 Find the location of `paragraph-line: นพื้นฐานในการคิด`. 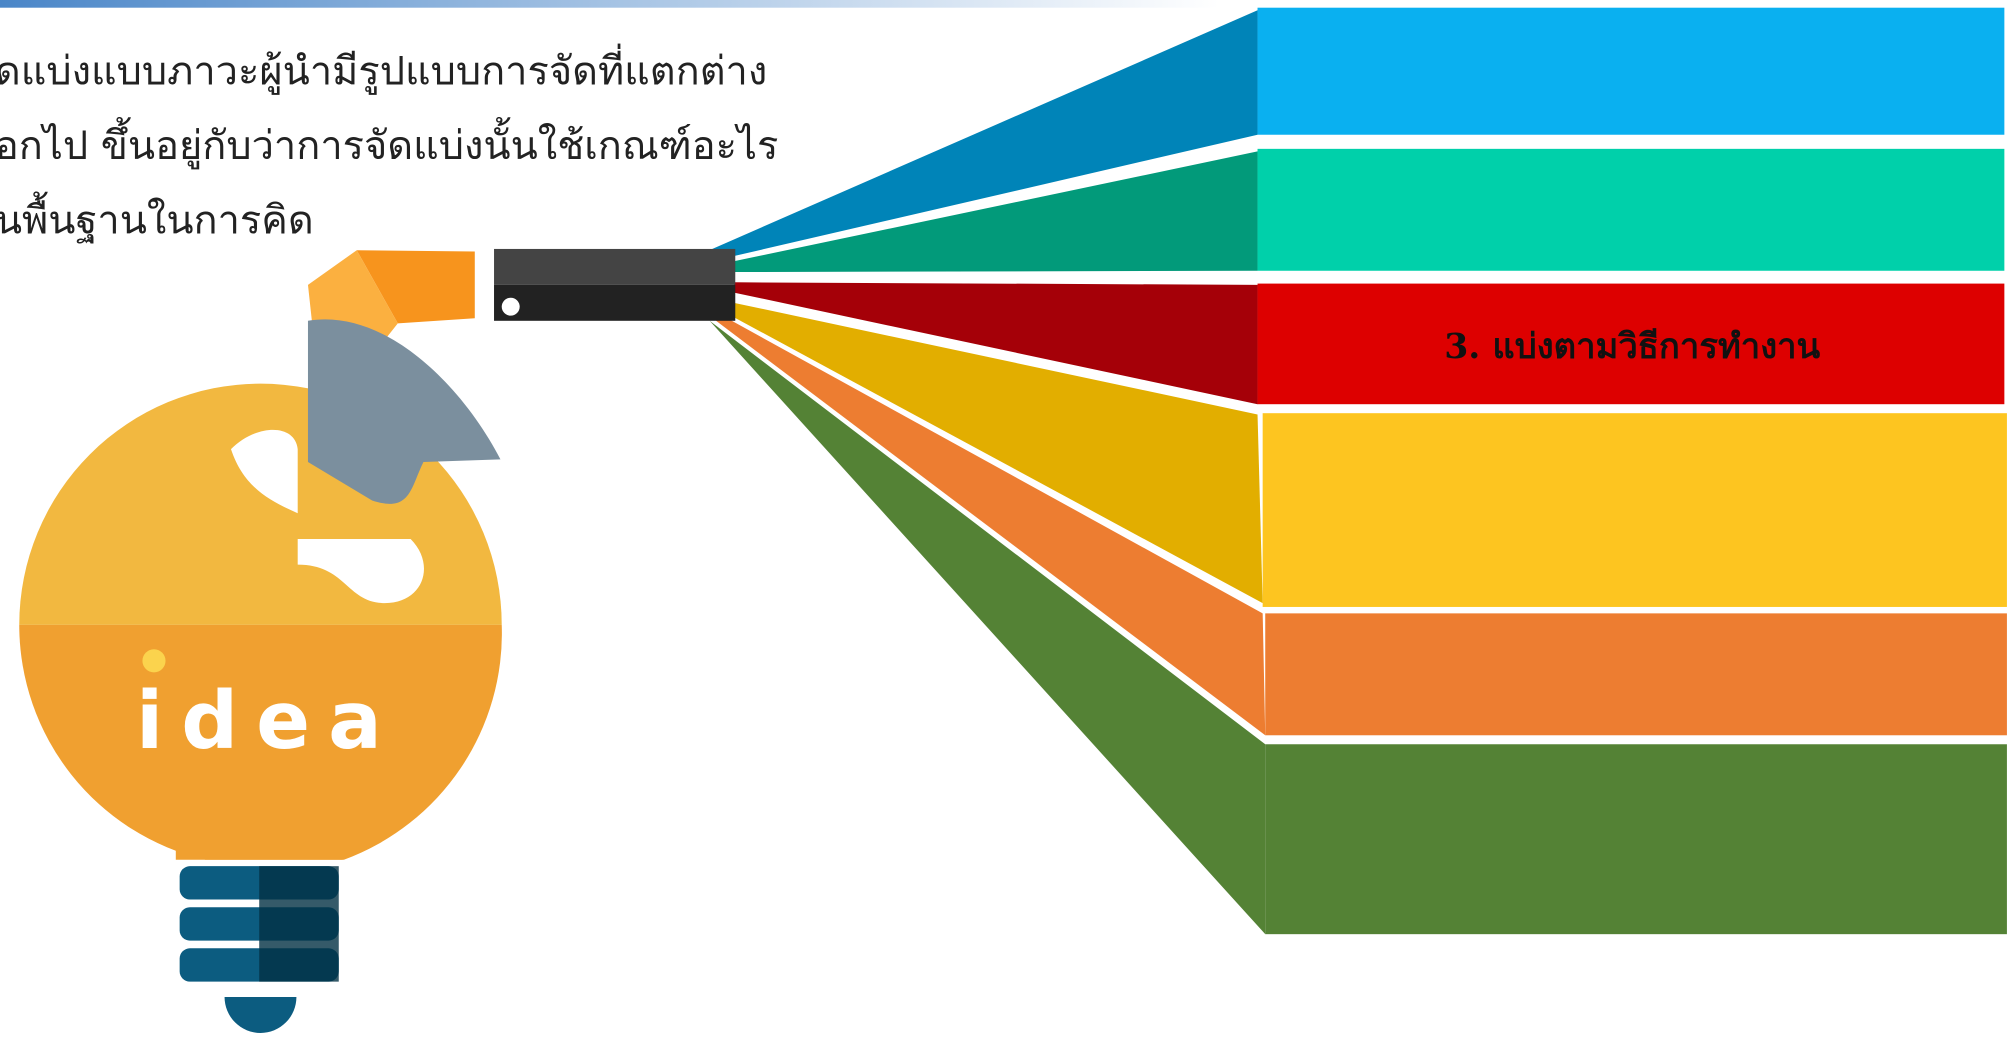

paragraph-line: นพื้นฐานในการคิด is located at coordinates (157, 218).